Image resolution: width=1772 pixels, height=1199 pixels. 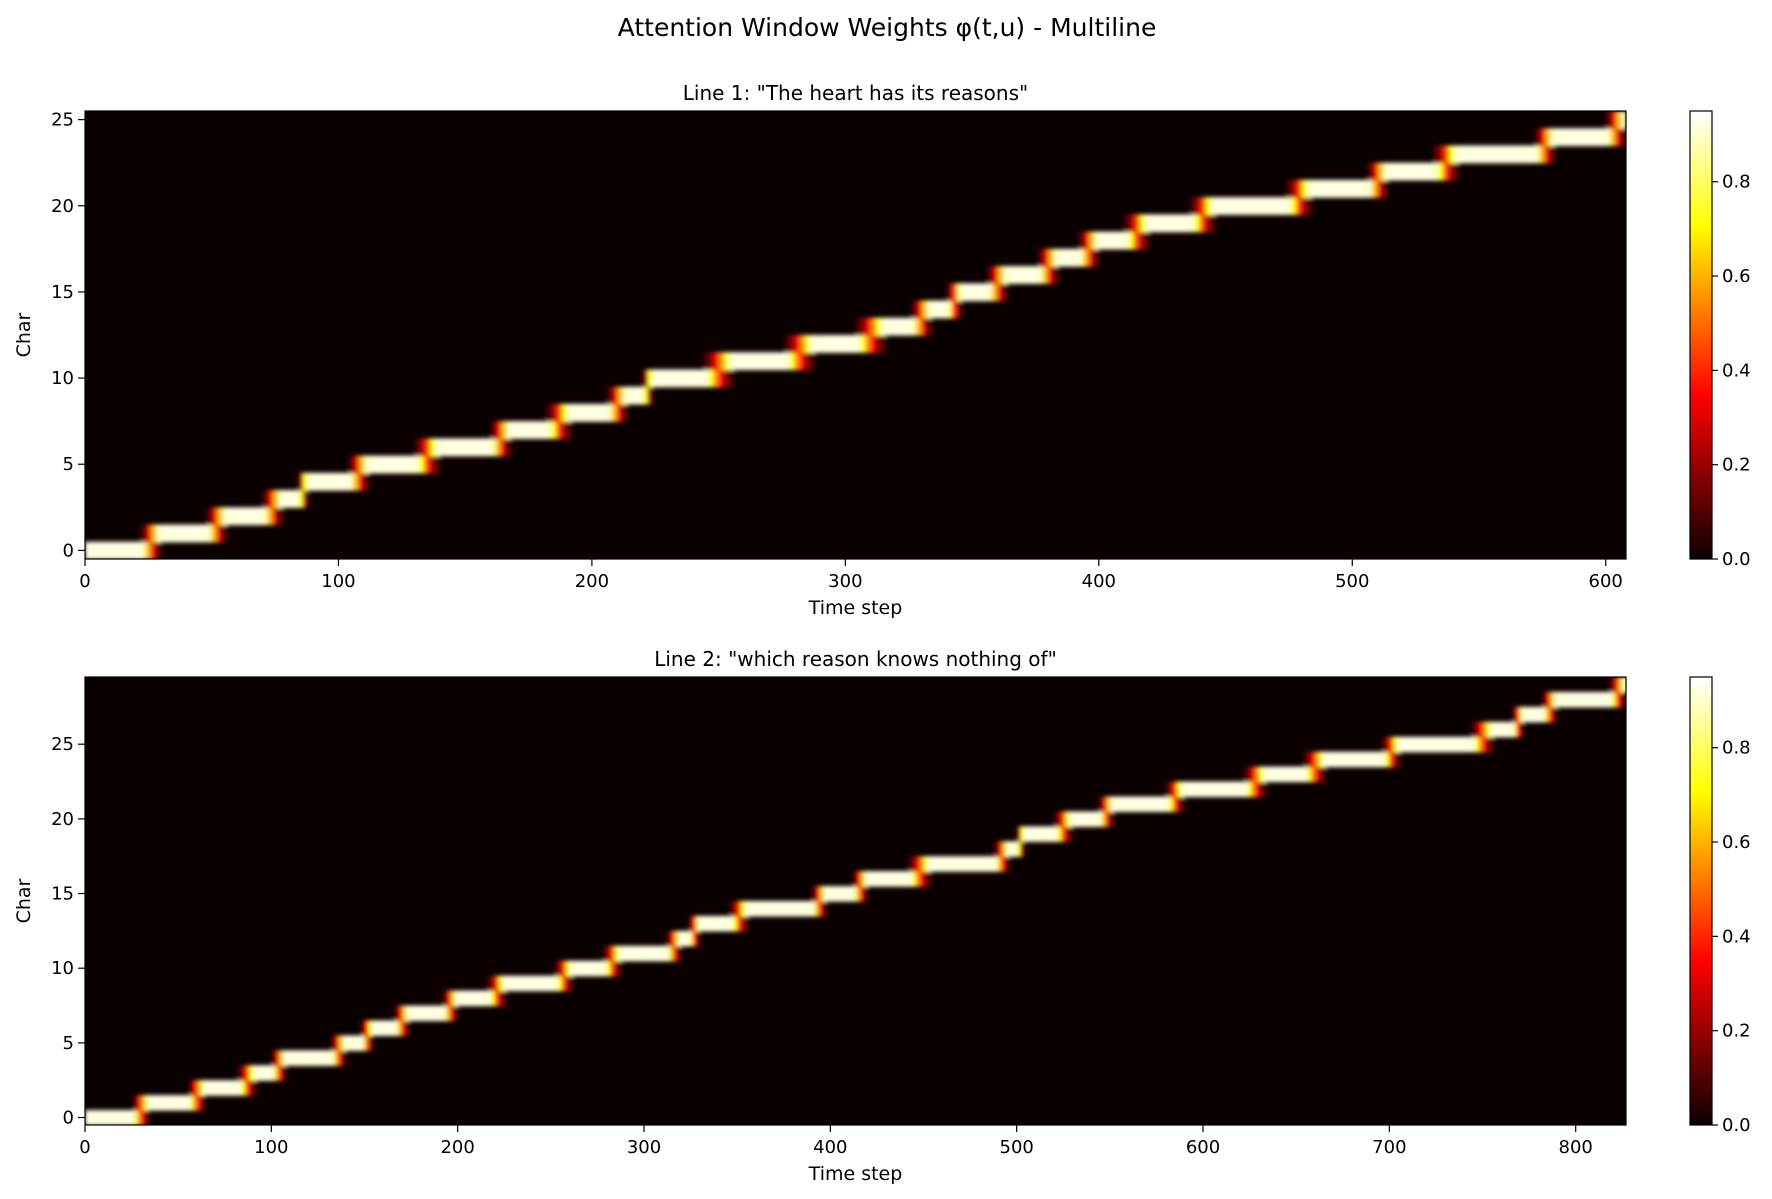 What do you see at coordinates (62, 894) in the screenshot?
I see `y-tick-label: 15` at bounding box center [62, 894].